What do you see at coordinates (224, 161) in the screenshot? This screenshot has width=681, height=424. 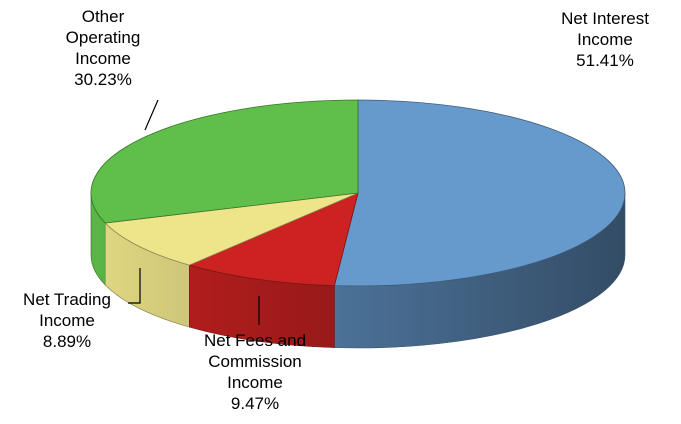 I see `pie-slice-other-operating-income` at bounding box center [224, 161].